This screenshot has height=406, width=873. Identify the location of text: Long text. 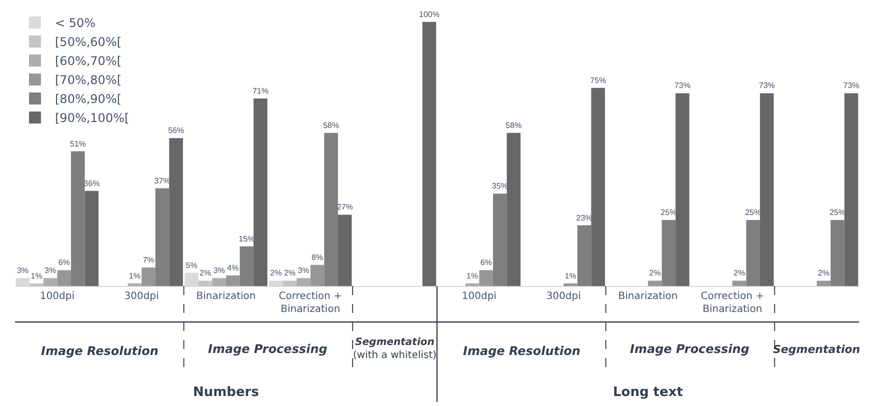
(648, 392).